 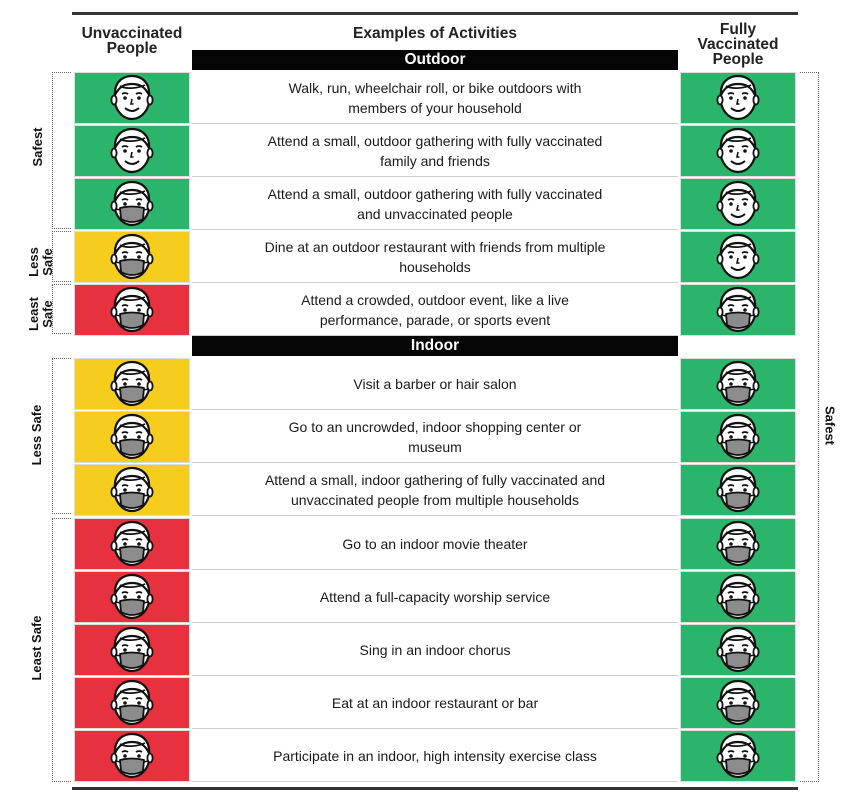 What do you see at coordinates (738, 44) in the screenshot?
I see `header-vaccinated: Fully Vaccinated People` at bounding box center [738, 44].